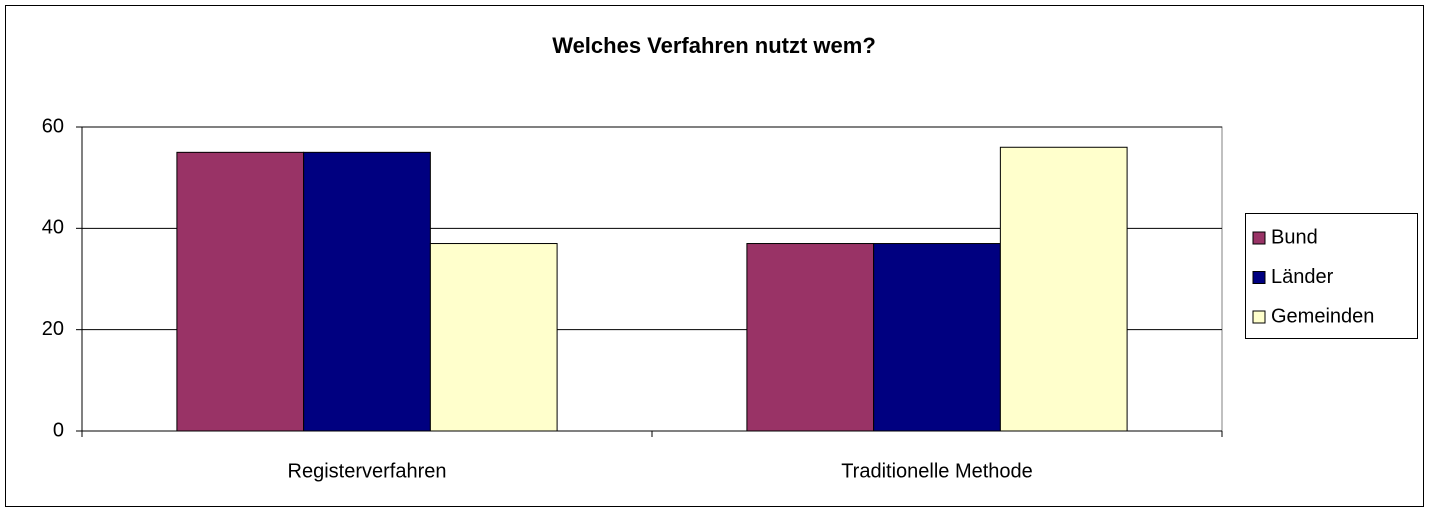 Image resolution: width=1429 pixels, height=511 pixels. I want to click on x-tick-label: Traditionelle Methode, so click(937, 471).